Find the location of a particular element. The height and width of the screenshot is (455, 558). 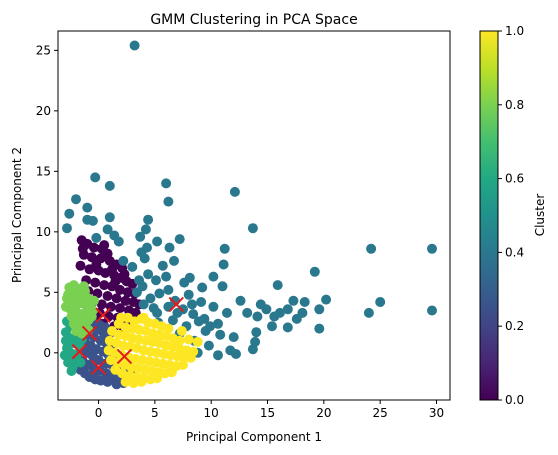

colorbar-tick-label: 0.4 is located at coordinates (514, 252).